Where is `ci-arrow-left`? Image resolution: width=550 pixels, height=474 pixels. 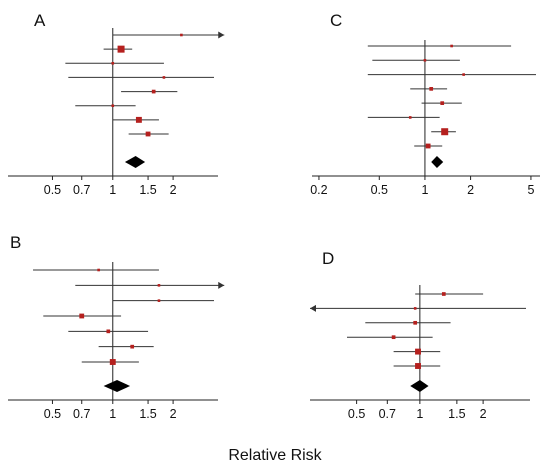 ci-arrow-left is located at coordinates (313, 308).